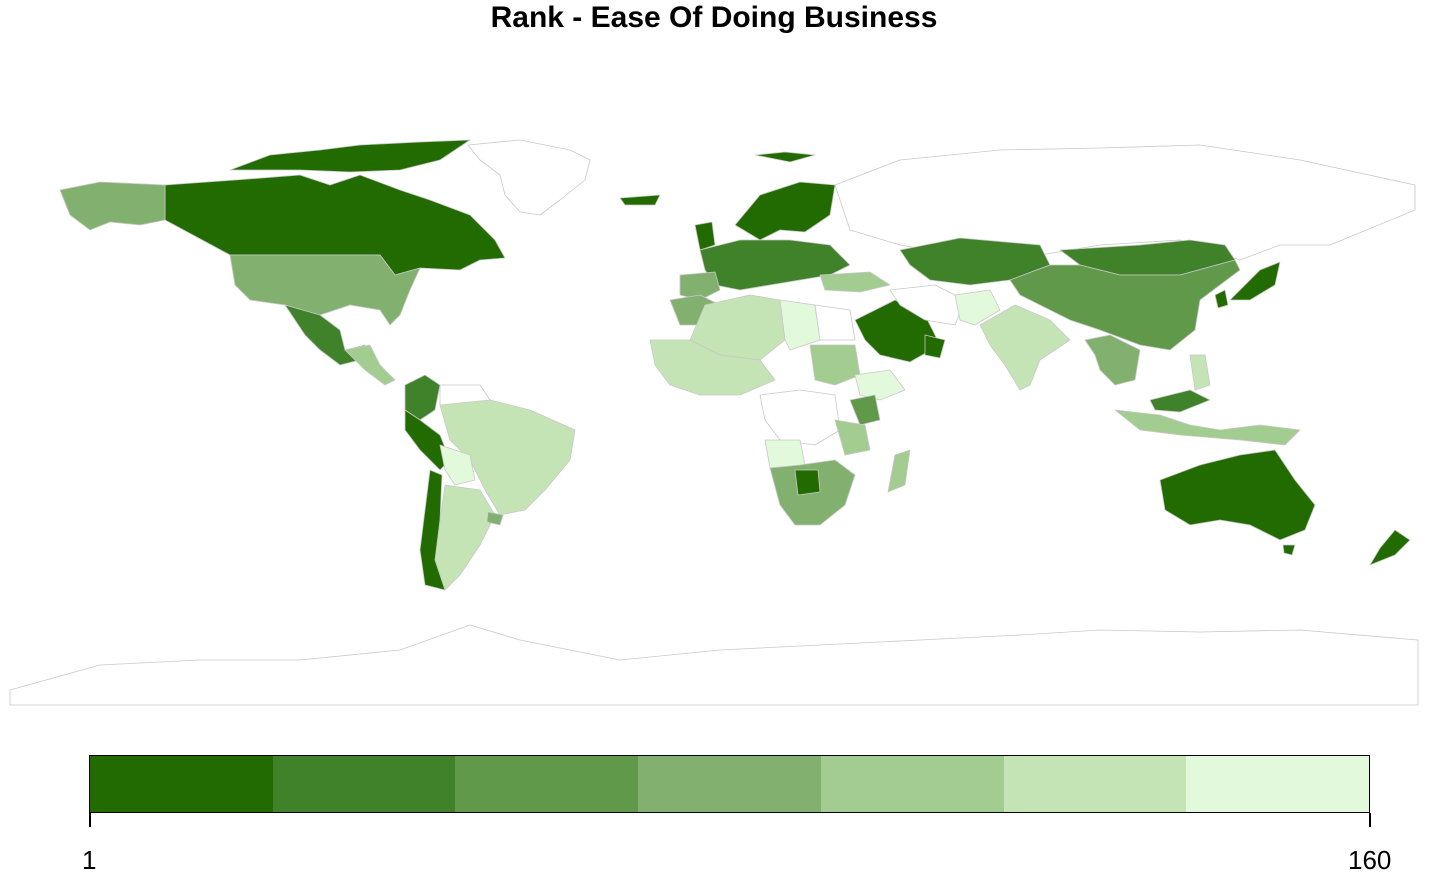 The height and width of the screenshot is (890, 1442). Describe the element at coordinates (112, 206) in the screenshot. I see `country-alaska` at that location.